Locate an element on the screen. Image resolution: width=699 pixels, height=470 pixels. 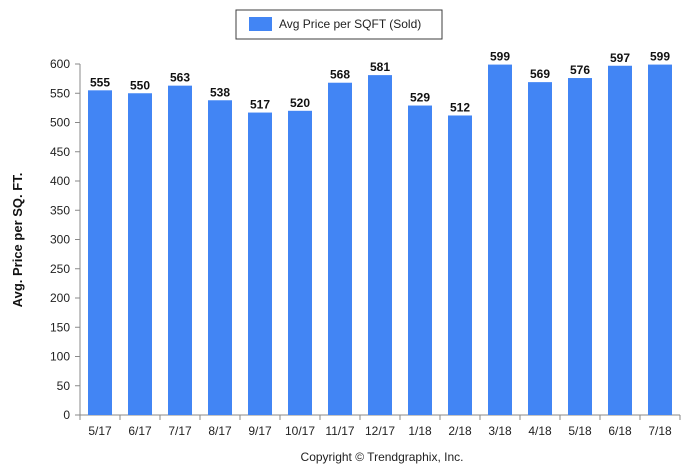
data-label: 597 is located at coordinates (620, 58).